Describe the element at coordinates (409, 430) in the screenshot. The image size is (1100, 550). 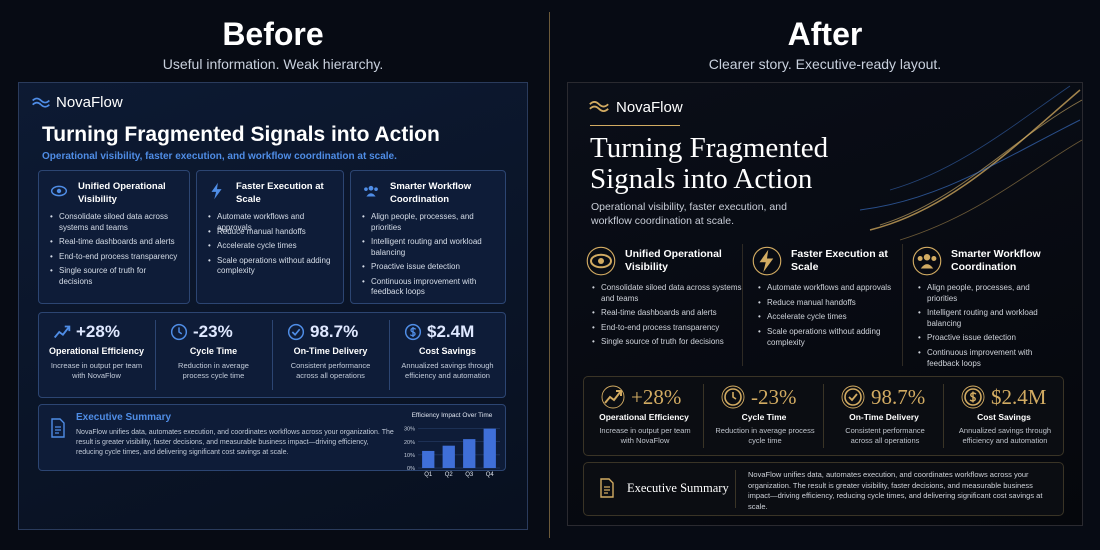
I see `y-tick-label: 30%` at that location.